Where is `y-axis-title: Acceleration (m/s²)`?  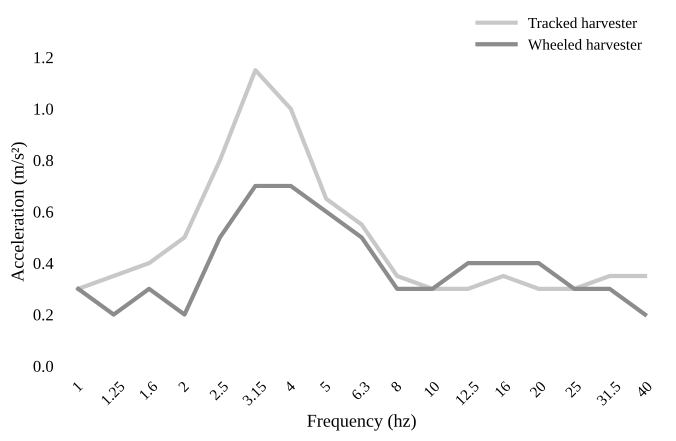
y-axis-title: Acceleration (m/s²) is located at coordinates (19, 212).